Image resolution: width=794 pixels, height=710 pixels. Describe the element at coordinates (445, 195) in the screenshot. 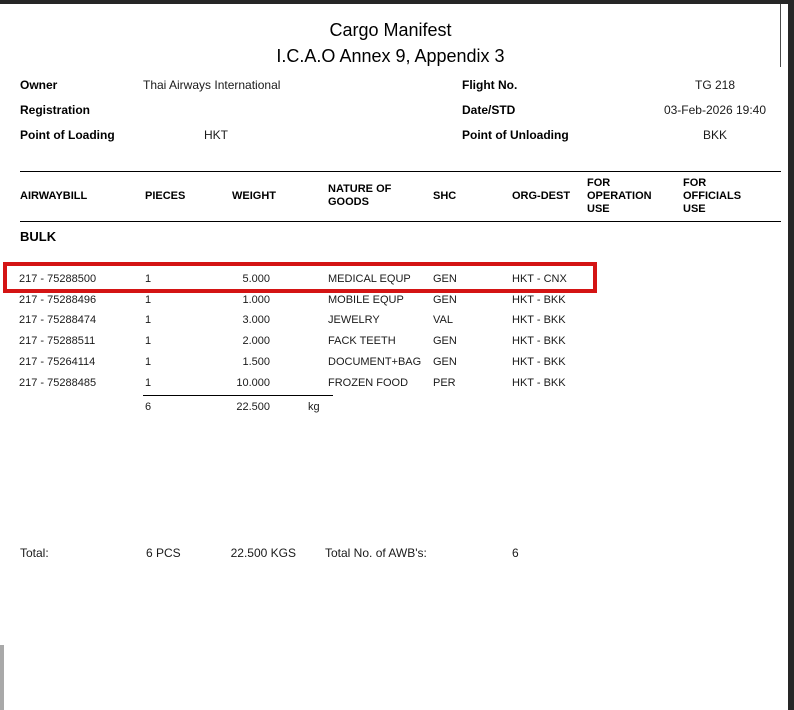

I see `column-header-shc: SHC` at that location.